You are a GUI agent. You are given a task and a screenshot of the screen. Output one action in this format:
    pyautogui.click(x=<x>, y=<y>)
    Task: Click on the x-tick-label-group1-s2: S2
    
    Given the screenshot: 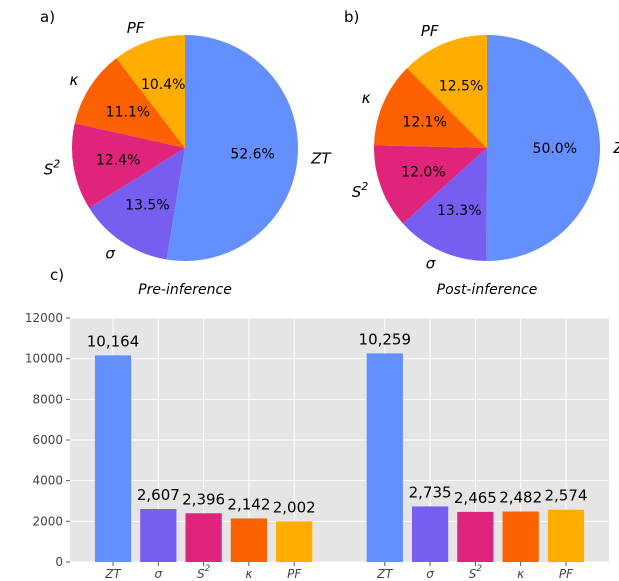 What is the action you would take?
    pyautogui.click(x=204, y=572)
    